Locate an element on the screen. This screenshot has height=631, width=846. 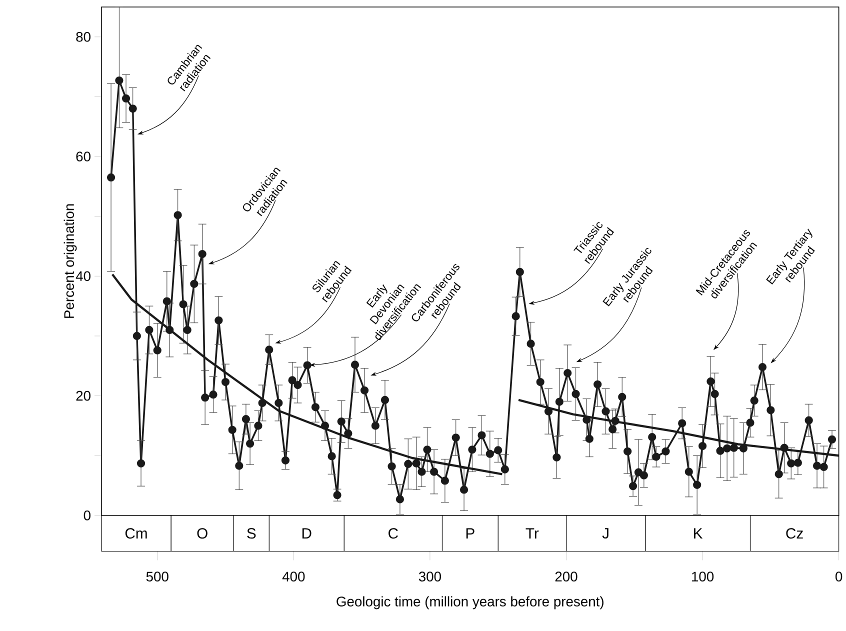
series-label: D is located at coordinates (307, 533).